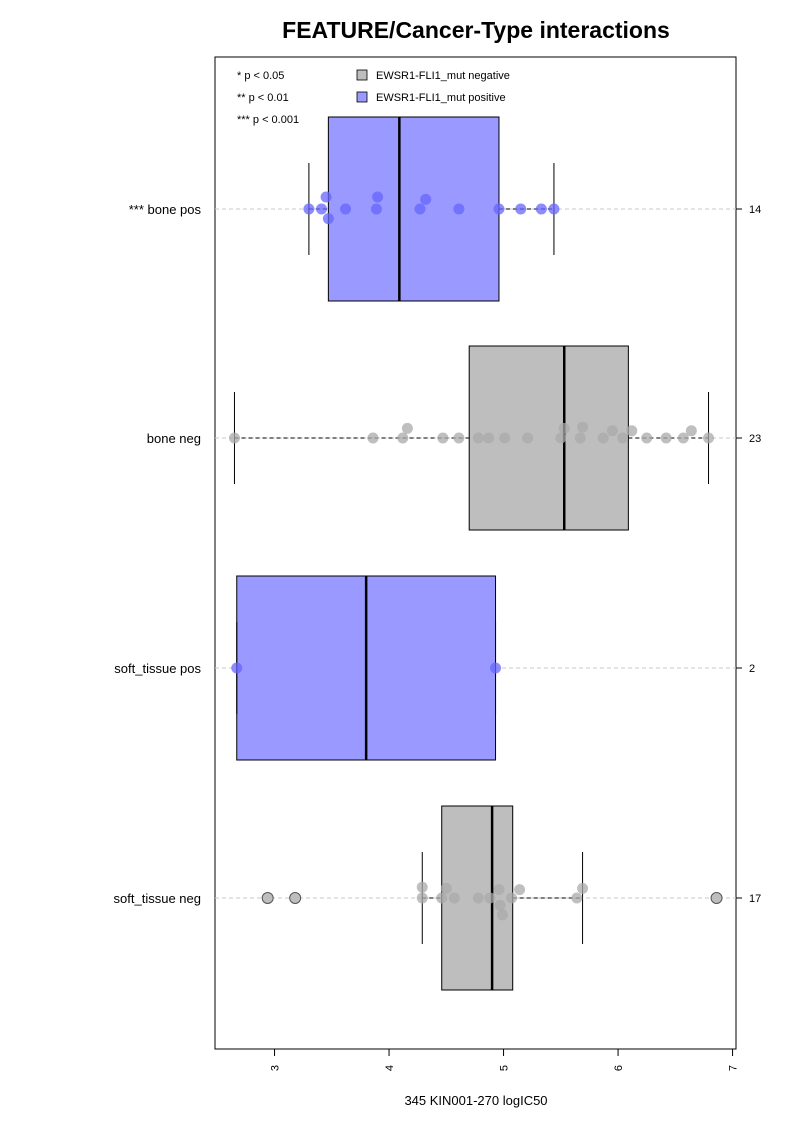 The height and width of the screenshot is (1122, 793). I want to click on legend-label: EWSR1-FLI1_mut negative, so click(443, 76).